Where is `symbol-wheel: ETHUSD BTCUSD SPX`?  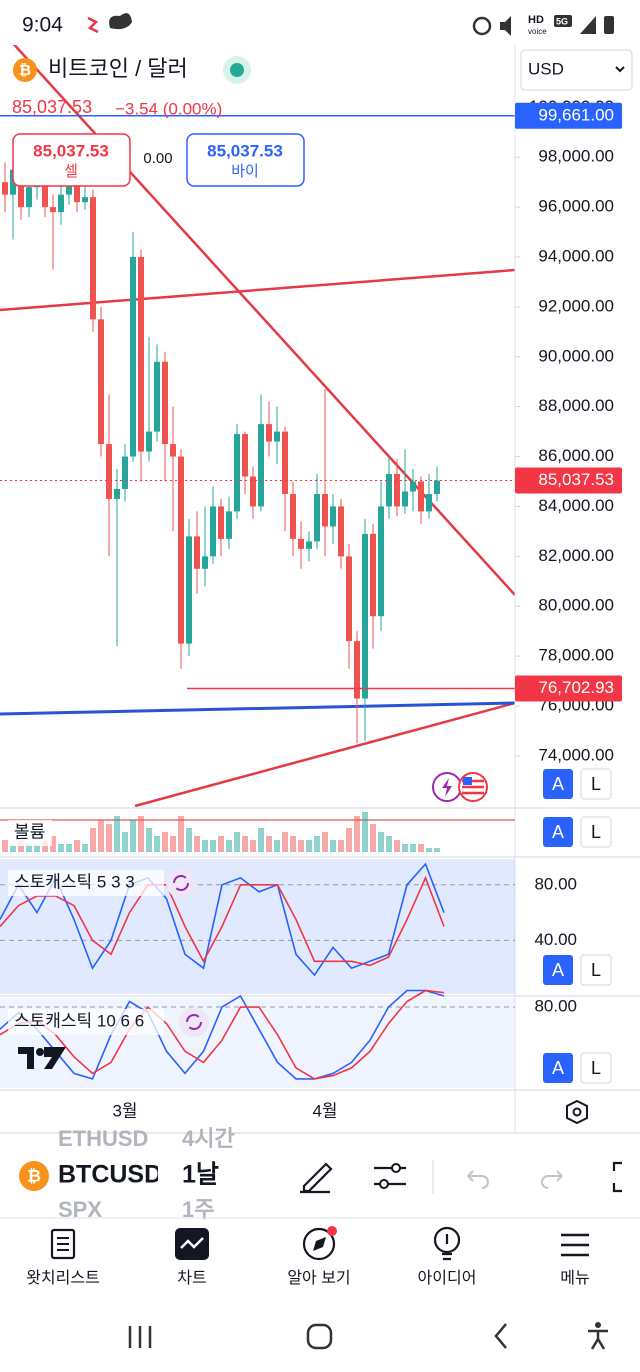
symbol-wheel: ETHUSD BTCUSD SPX is located at coordinates (110, 1174).